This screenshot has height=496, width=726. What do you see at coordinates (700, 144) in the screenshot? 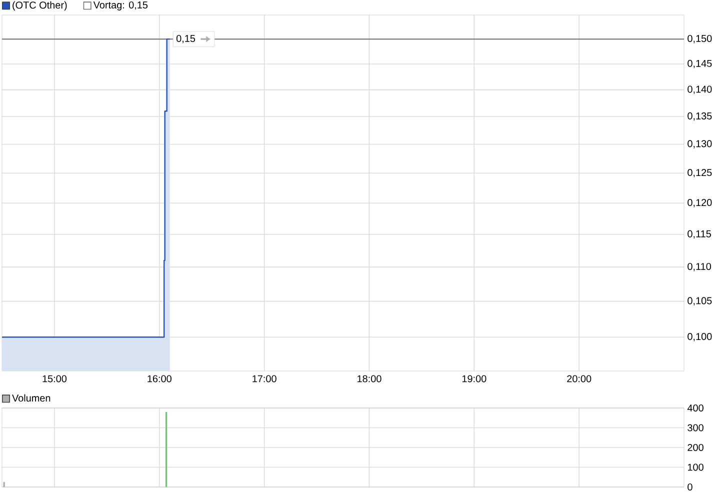
I see `y-tick-label: 0,130` at bounding box center [700, 144].